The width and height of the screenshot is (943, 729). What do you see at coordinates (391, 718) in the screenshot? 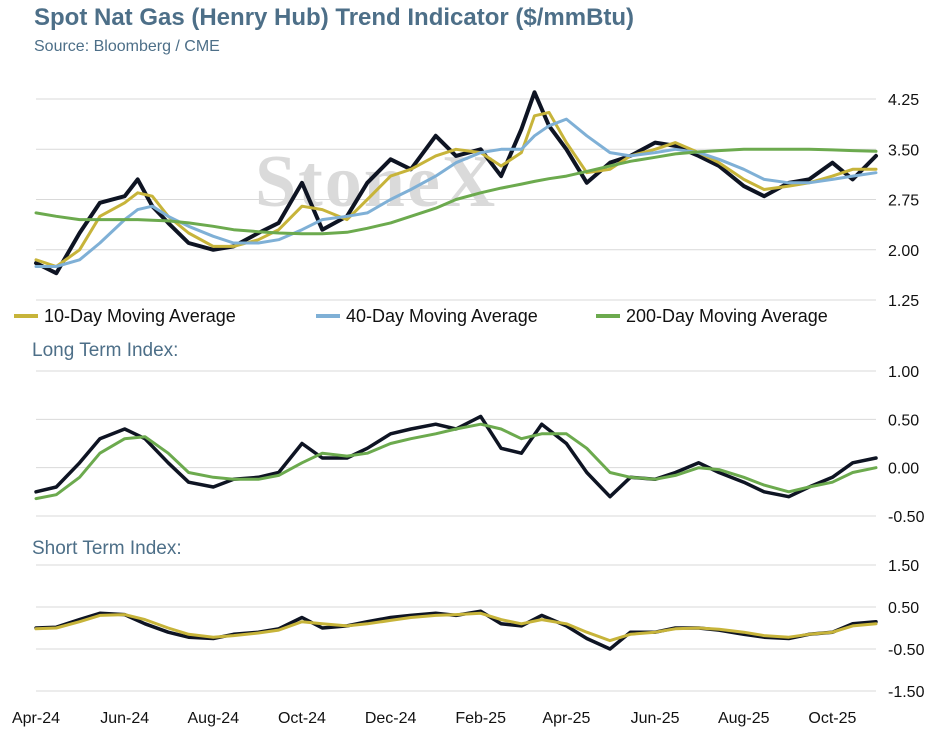
I see `x-tick-label: Dec-24` at bounding box center [391, 718].